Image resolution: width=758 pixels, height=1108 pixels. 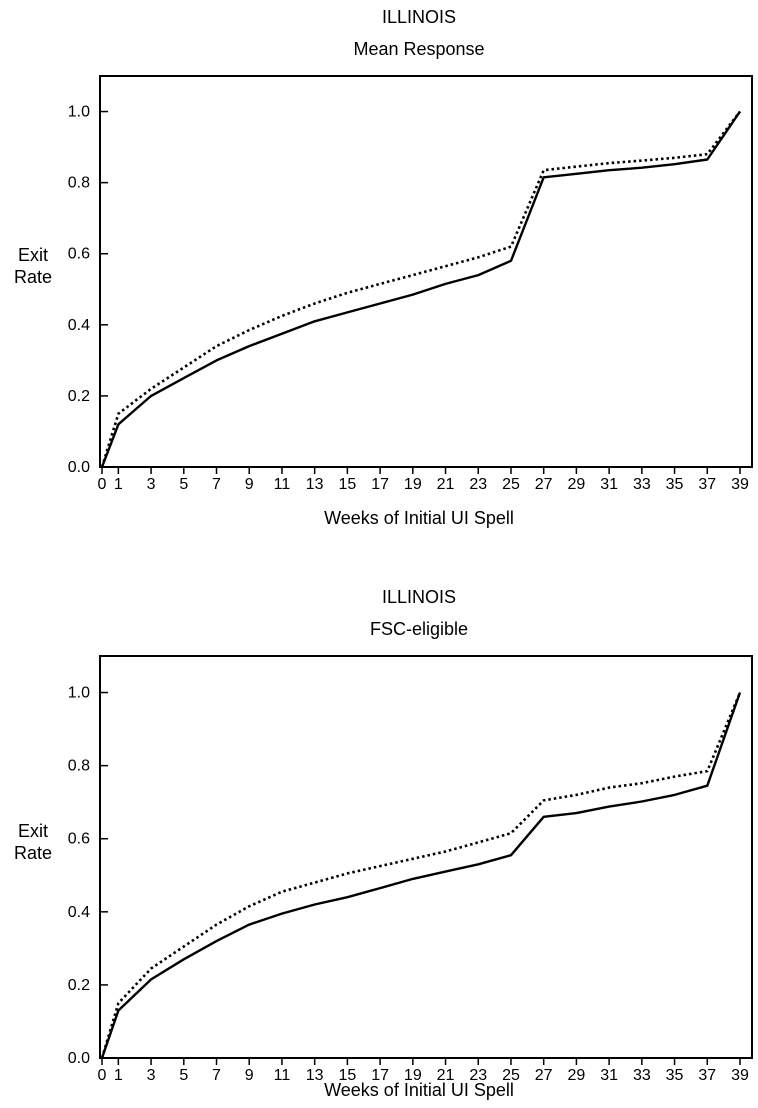 What do you see at coordinates (419, 629) in the screenshot?
I see `chart-subtitle: FSC-eligible` at bounding box center [419, 629].